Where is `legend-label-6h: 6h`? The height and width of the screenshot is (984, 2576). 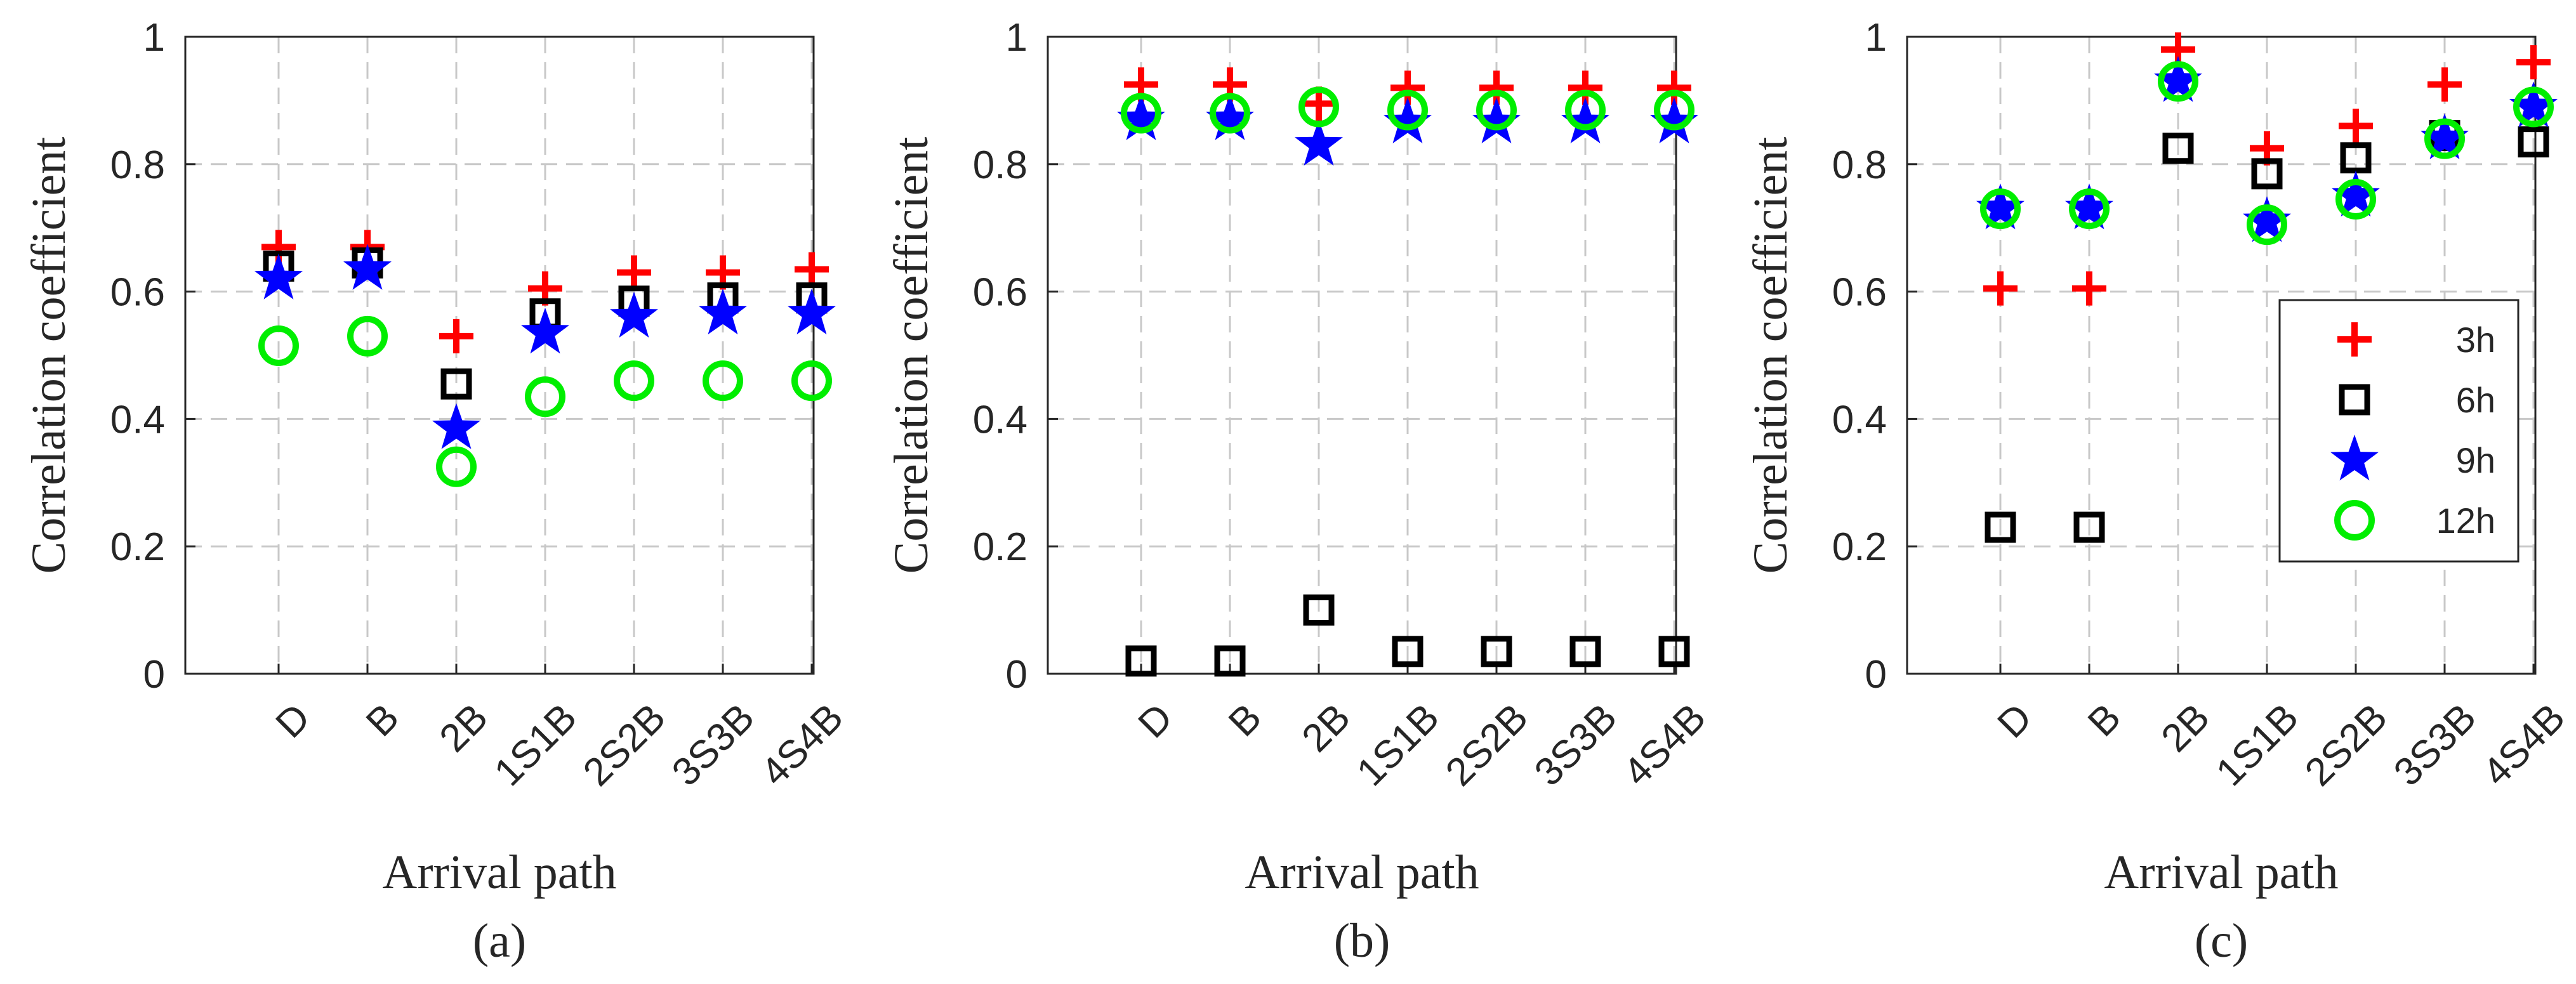 legend-label-6h: 6h is located at coordinates (2475, 400).